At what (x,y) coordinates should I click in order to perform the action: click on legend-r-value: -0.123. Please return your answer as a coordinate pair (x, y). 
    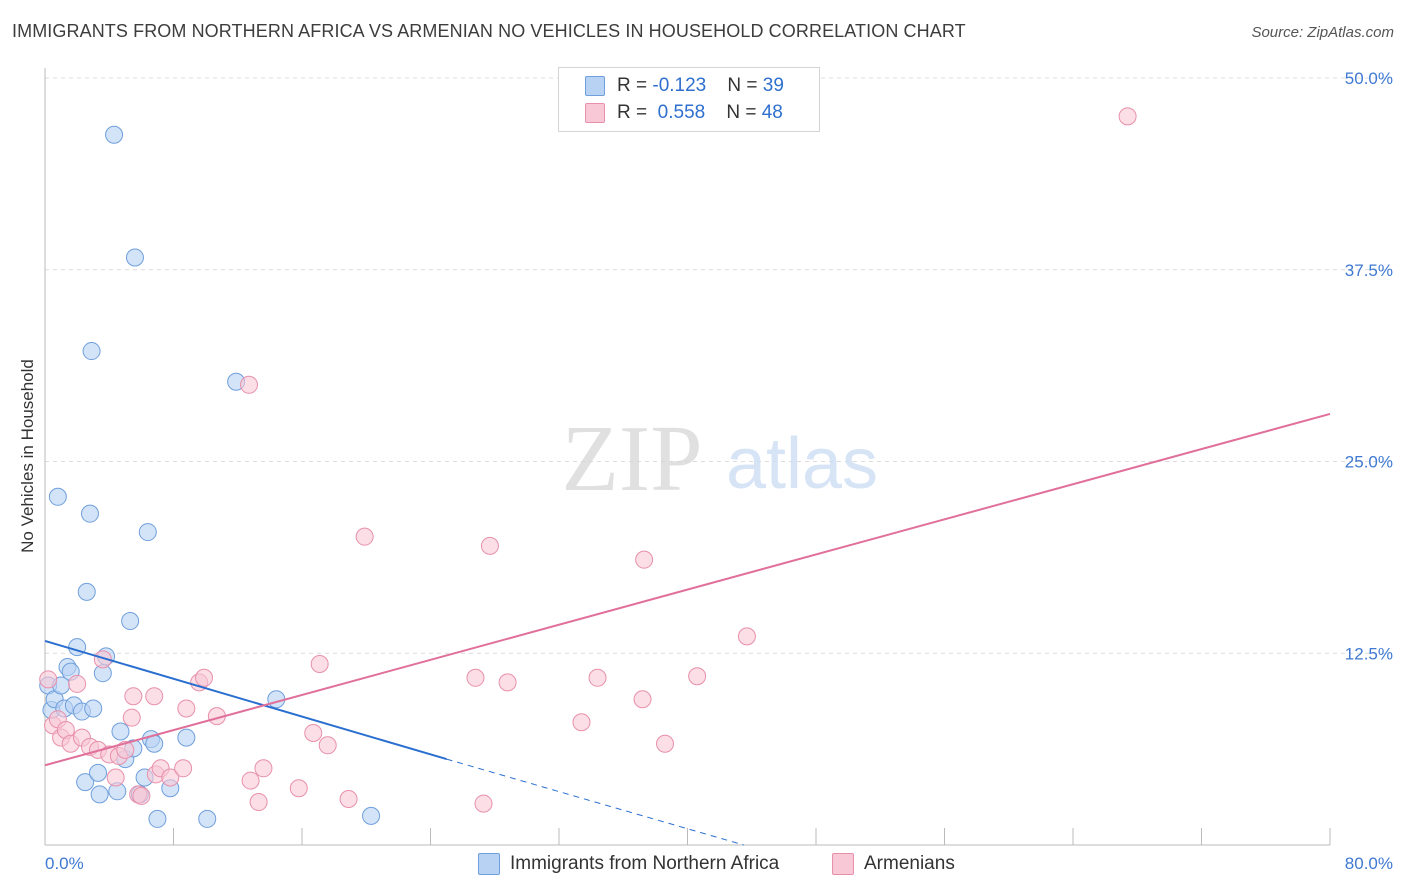
    Looking at the image, I should click on (679, 85).